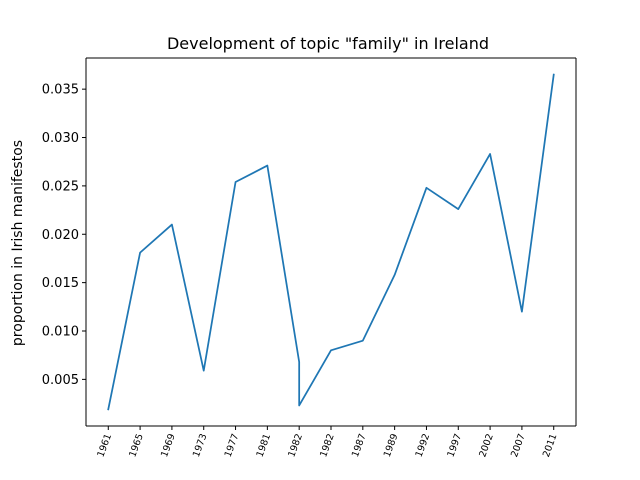 The height and width of the screenshot is (480, 640). What do you see at coordinates (328, 43) in the screenshot?
I see `chart-title: Development of topic "family" in Ireland` at bounding box center [328, 43].